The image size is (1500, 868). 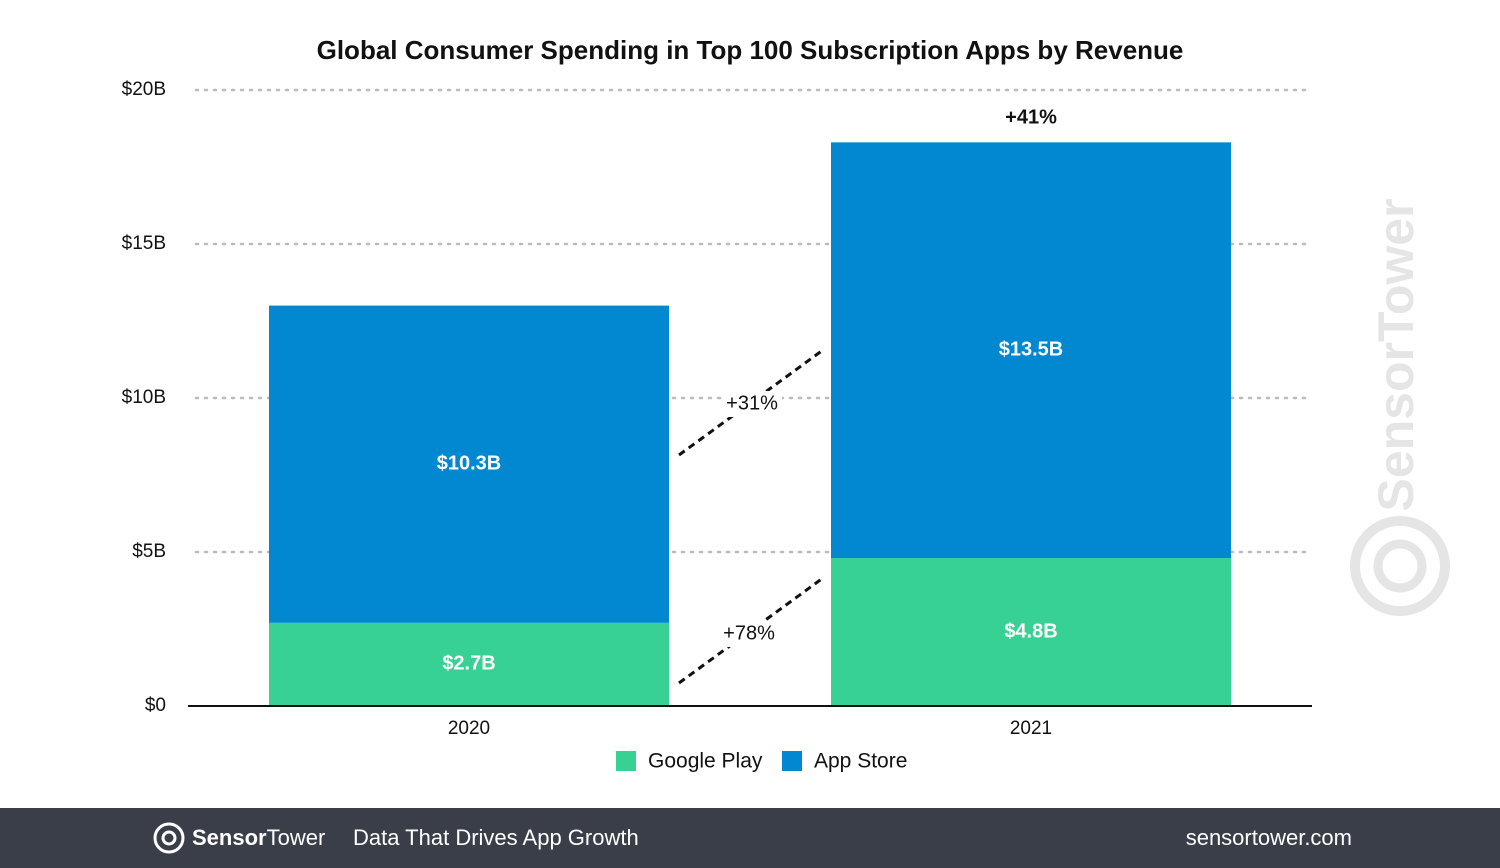 I want to click on footer-brand: SensorTower, so click(x=258, y=837).